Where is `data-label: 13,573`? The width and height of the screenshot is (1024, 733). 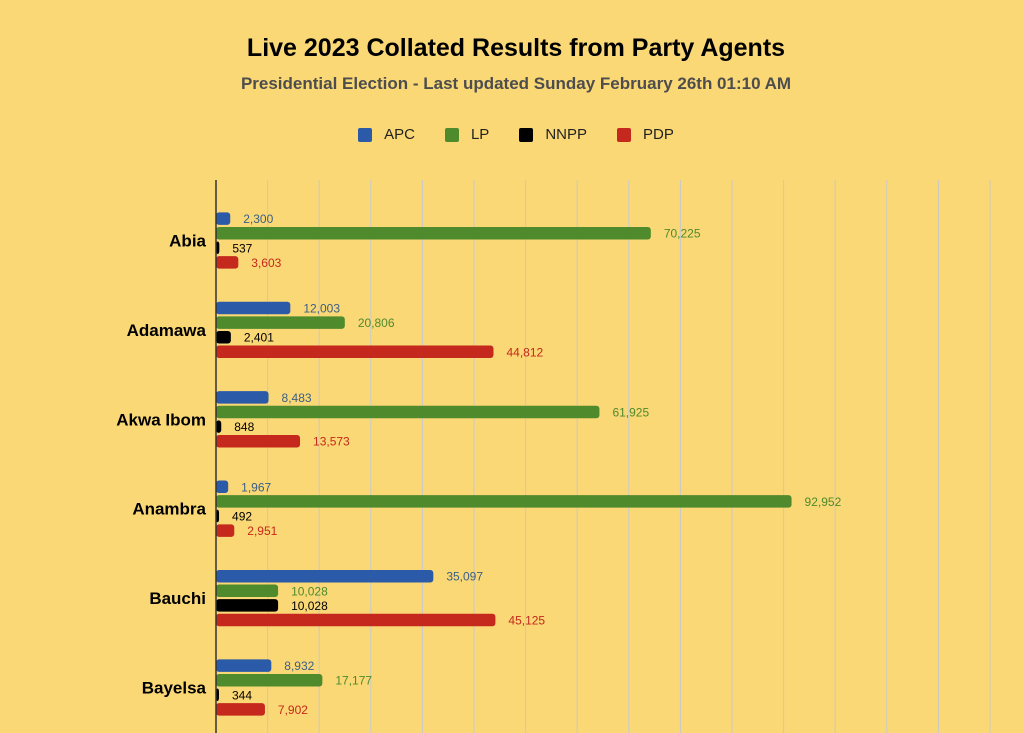 data-label: 13,573 is located at coordinates (331, 442).